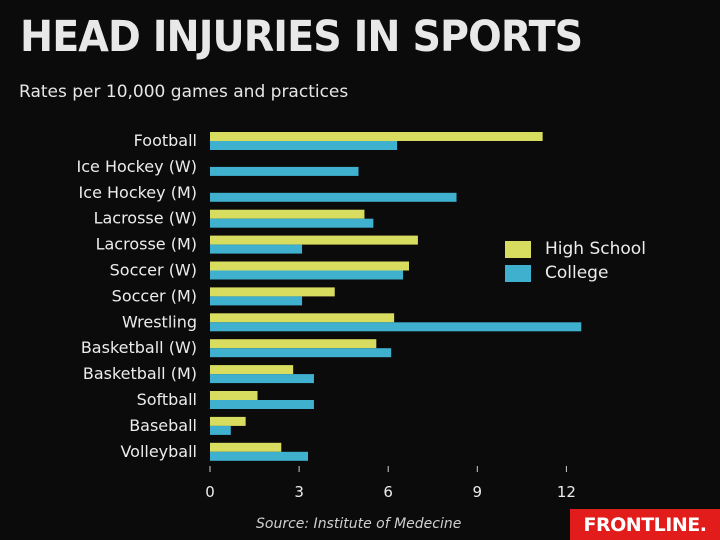  What do you see at coordinates (154, 295) in the screenshot?
I see `category-label-soccer-m: Soccer (M)` at bounding box center [154, 295].